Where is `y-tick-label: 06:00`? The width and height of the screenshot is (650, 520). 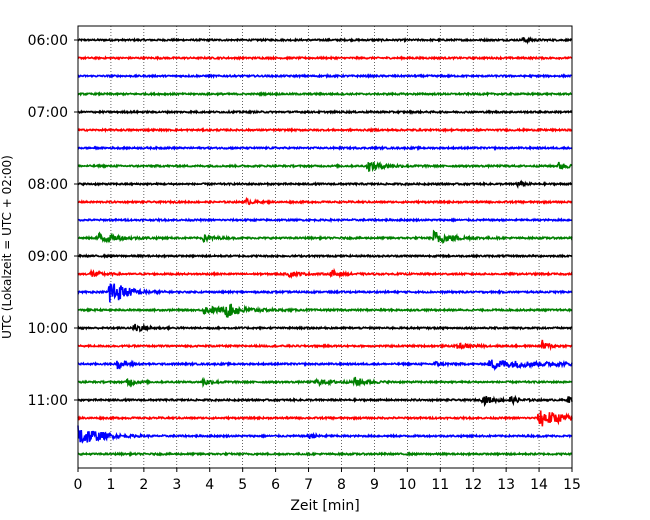
y-tick-label: 06:00 is located at coordinates (48, 41).